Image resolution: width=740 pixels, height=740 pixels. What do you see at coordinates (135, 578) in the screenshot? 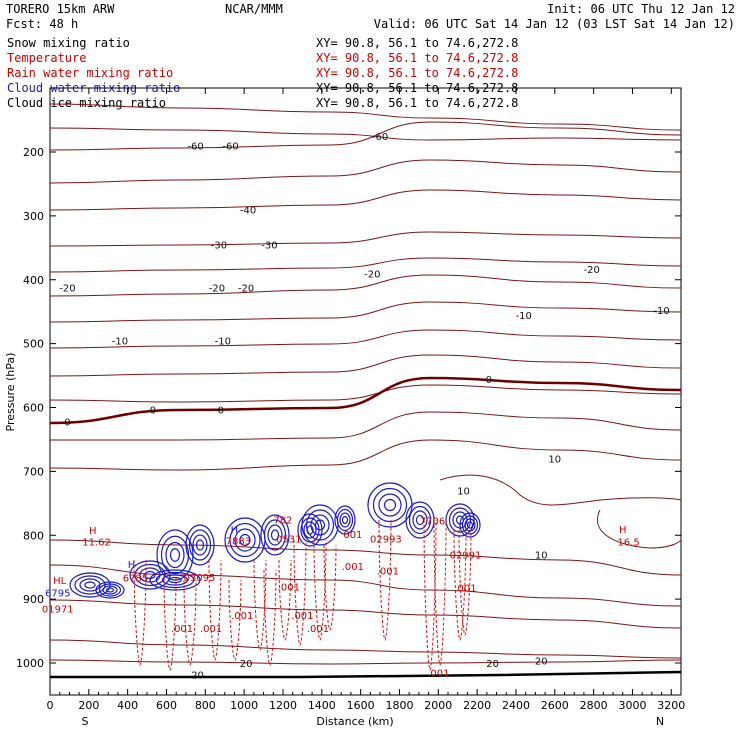
I see `extremum-label: 6785` at bounding box center [135, 578].